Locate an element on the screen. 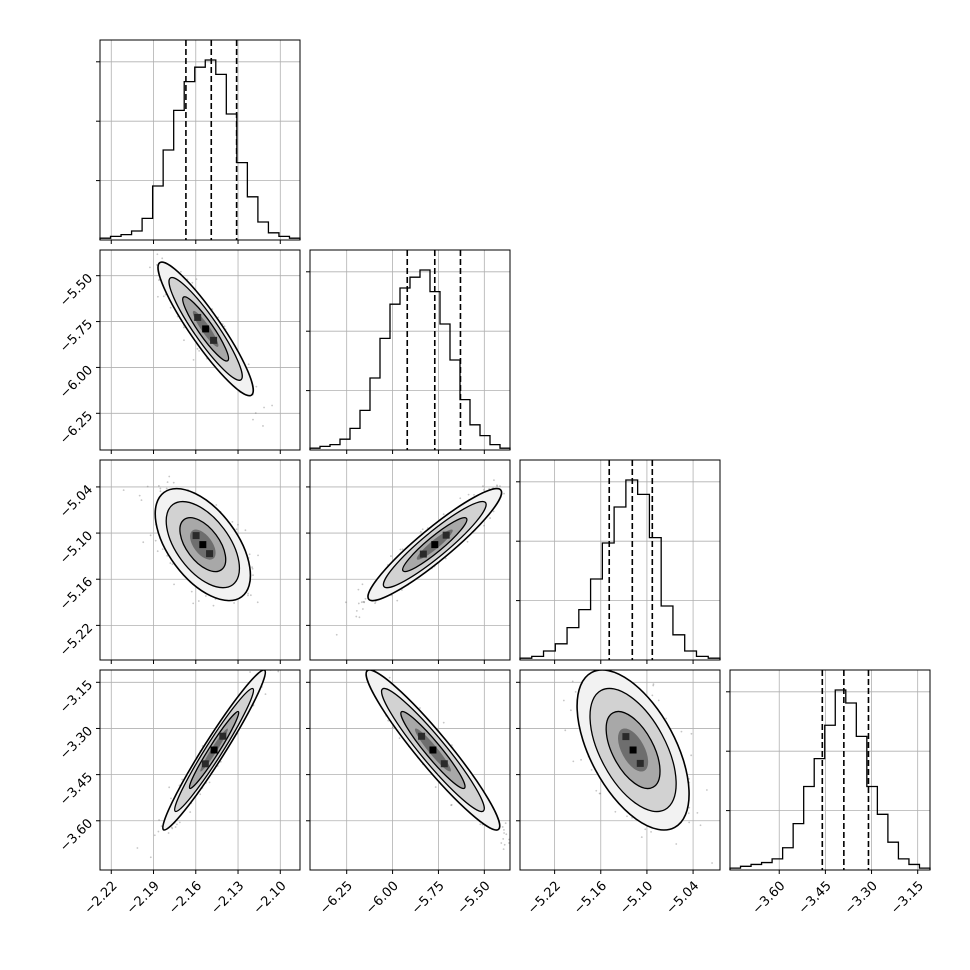 This screenshot has width=970, height=970. y-tick-label: −6.25 is located at coordinates (76, 428).